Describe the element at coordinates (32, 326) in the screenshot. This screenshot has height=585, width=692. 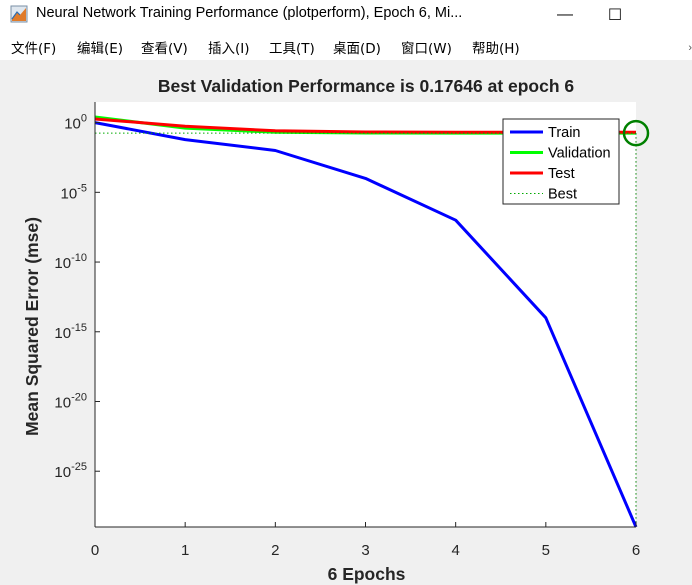
I see `y-axis-label: Mean Squared Error (mse)` at that location.